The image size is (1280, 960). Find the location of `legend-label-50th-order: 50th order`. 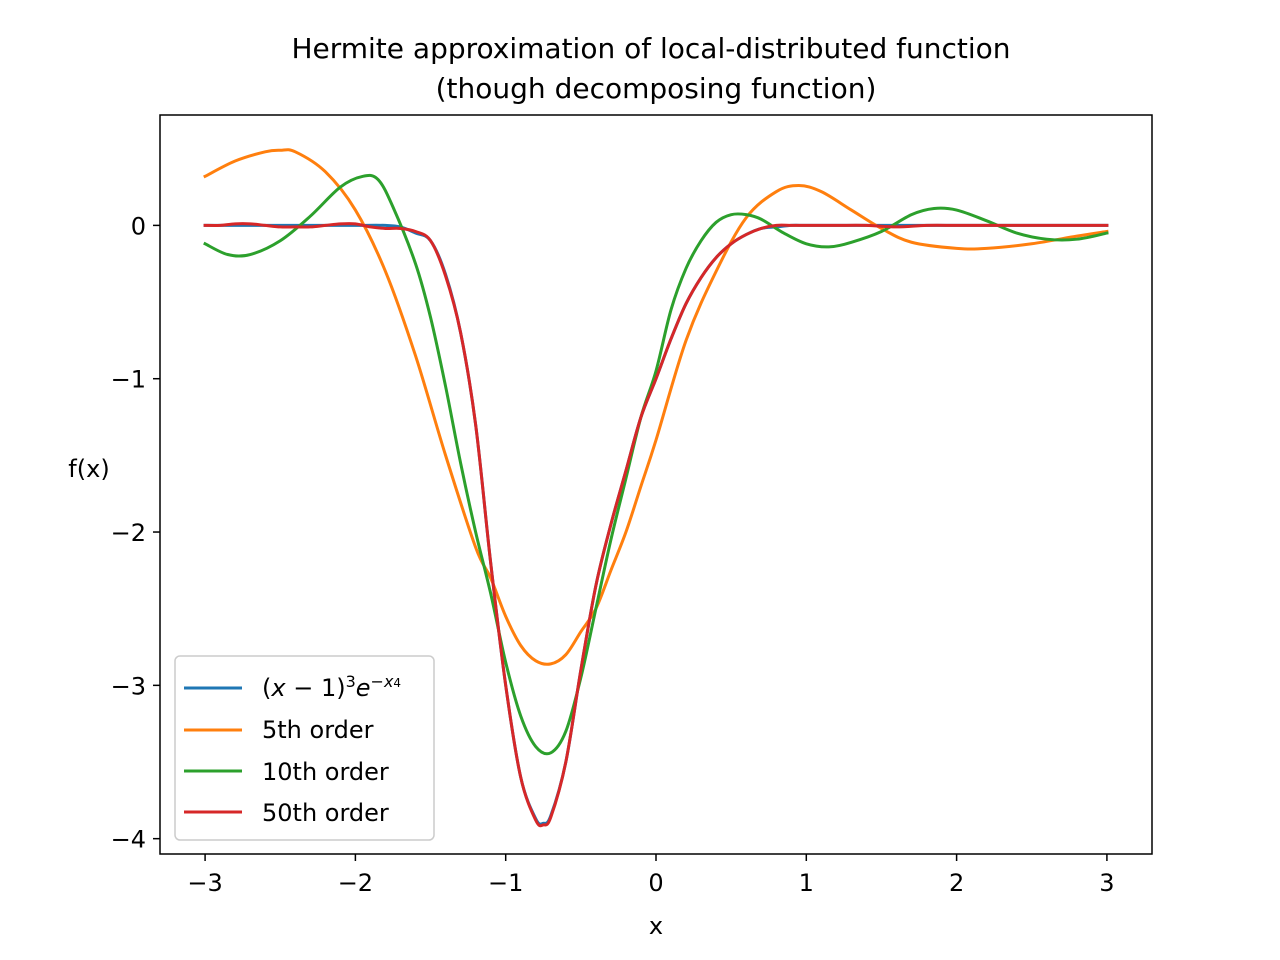

legend-label-50th-order: 50th order is located at coordinates (325, 813).